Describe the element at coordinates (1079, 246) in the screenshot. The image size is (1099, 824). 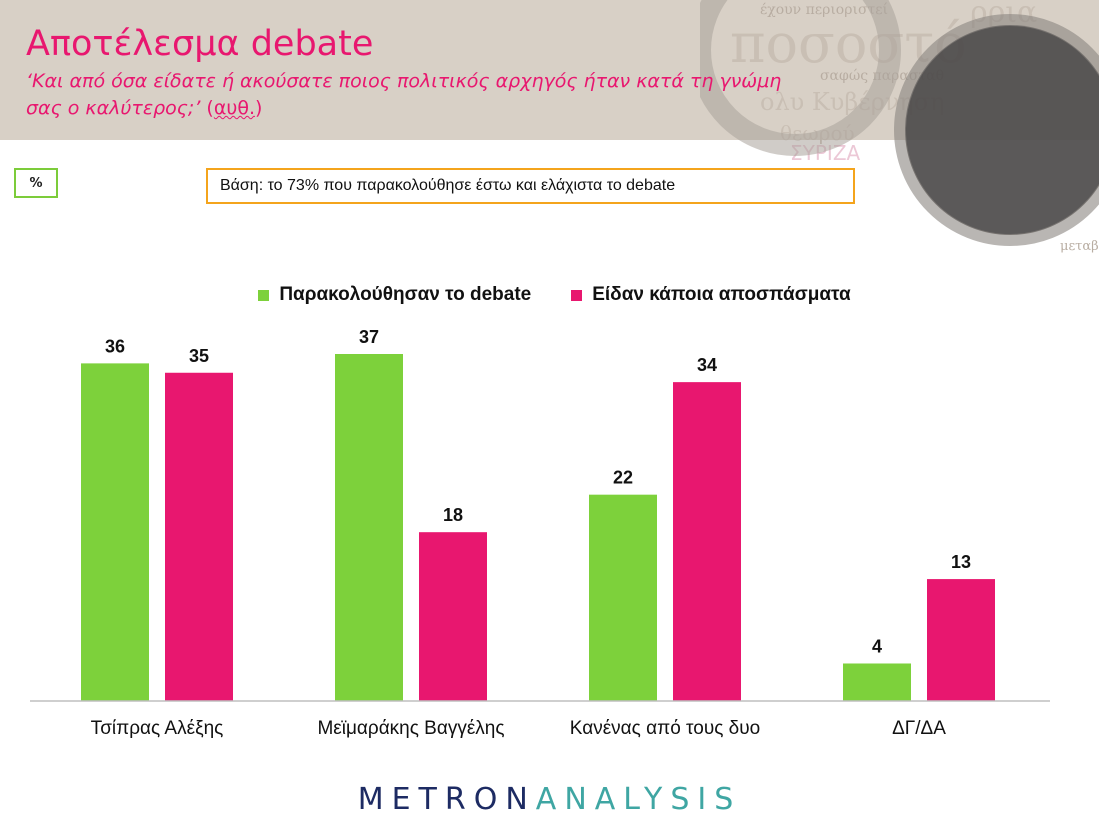
I see `svg-text: μεταβ` at that location.